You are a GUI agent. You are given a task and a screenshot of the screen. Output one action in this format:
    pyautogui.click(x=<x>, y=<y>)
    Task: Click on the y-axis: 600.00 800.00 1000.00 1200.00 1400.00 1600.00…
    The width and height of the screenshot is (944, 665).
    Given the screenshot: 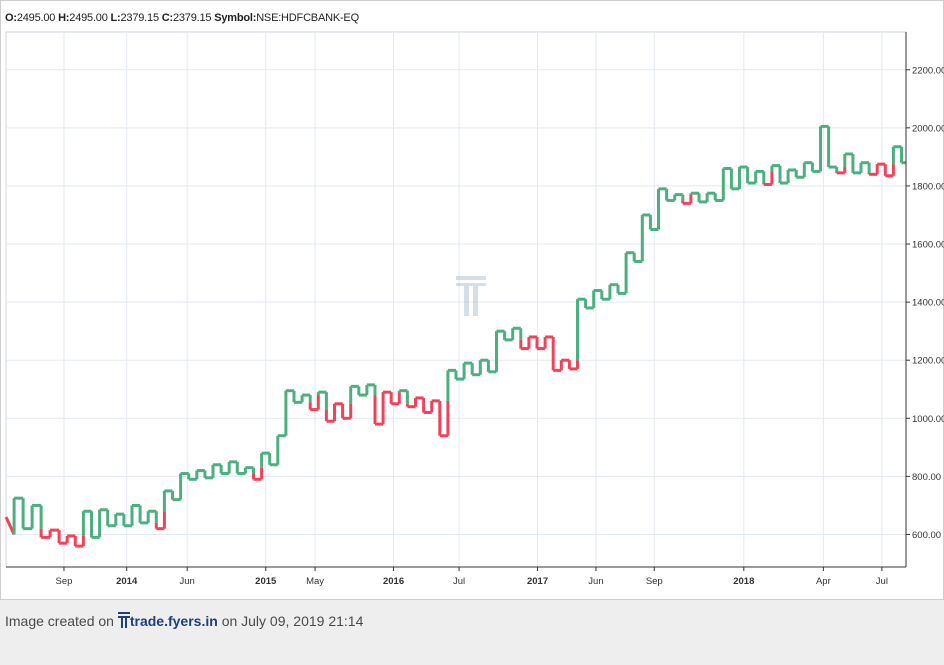 What is the action you would take?
    pyautogui.click(x=924, y=299)
    